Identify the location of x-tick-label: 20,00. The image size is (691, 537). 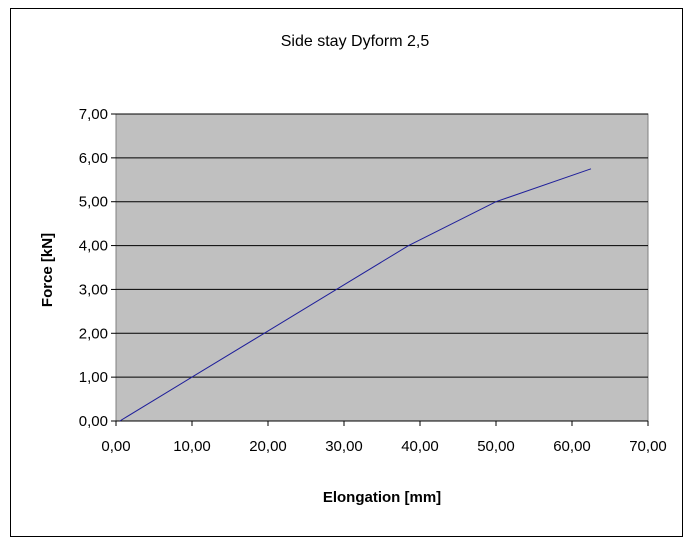
(268, 446).